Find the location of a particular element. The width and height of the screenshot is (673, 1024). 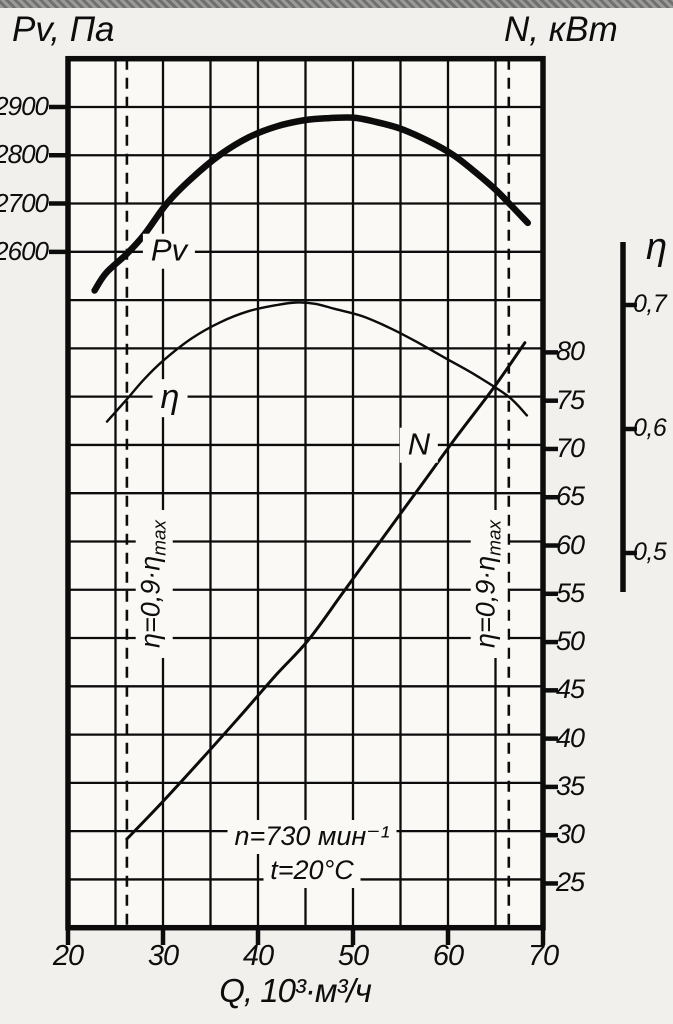

scan-edge-strip is located at coordinates (336, 4).